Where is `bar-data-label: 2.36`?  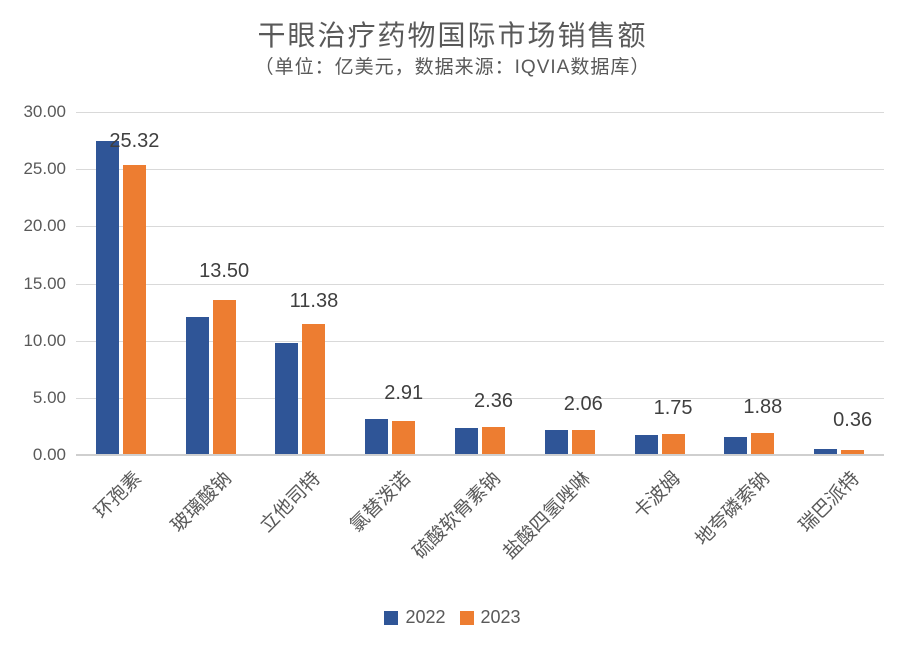 bar-data-label: 2.36 is located at coordinates (493, 401).